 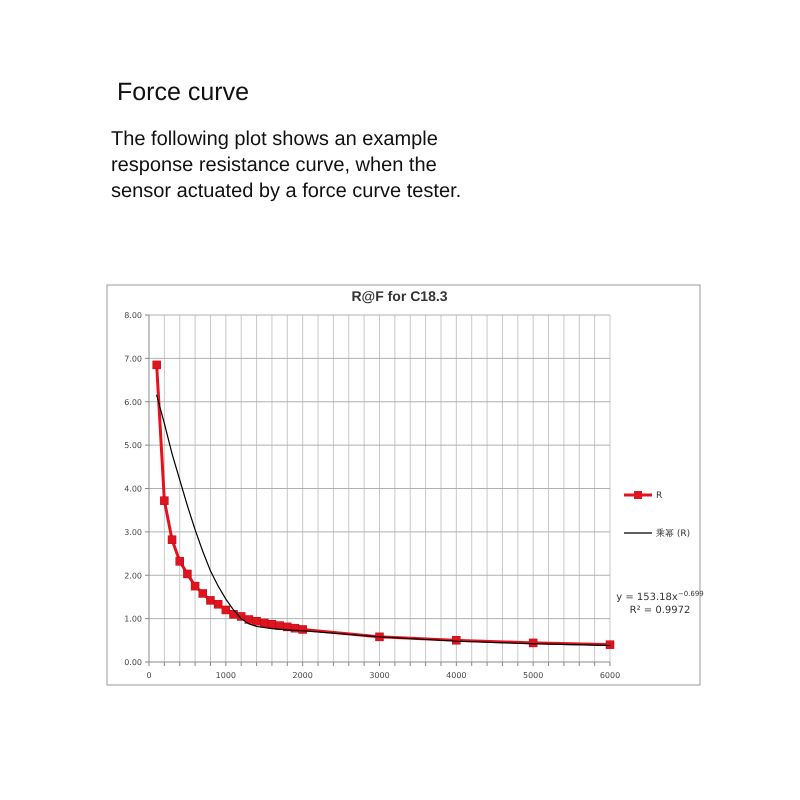 What do you see at coordinates (133, 445) in the screenshot?
I see `y-tick-label: 5.00` at bounding box center [133, 445].